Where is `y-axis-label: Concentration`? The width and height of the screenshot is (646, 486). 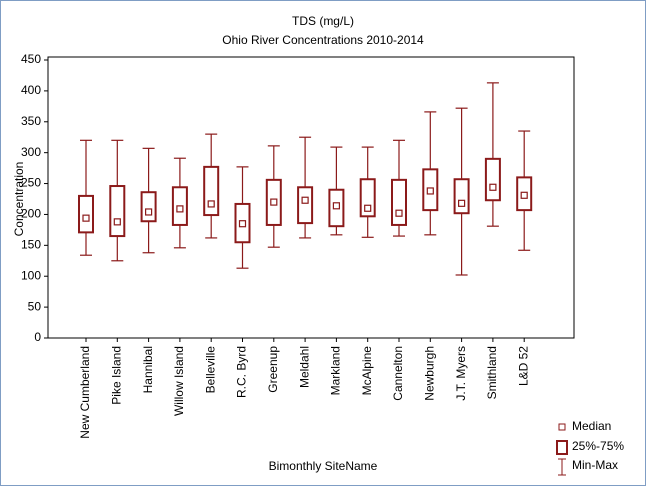 y-axis-label: Concentration is located at coordinates (19, 199).